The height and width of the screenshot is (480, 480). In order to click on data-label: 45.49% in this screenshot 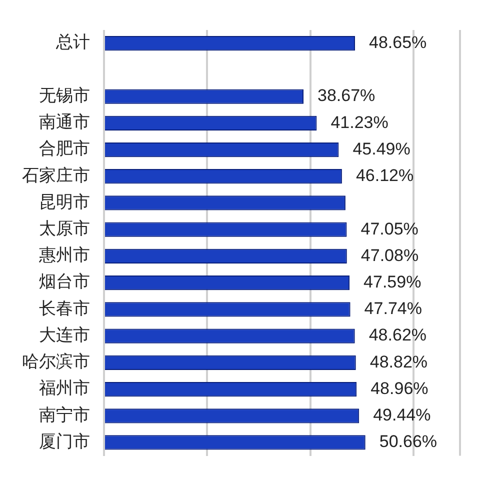, I will do `click(381, 148)`.